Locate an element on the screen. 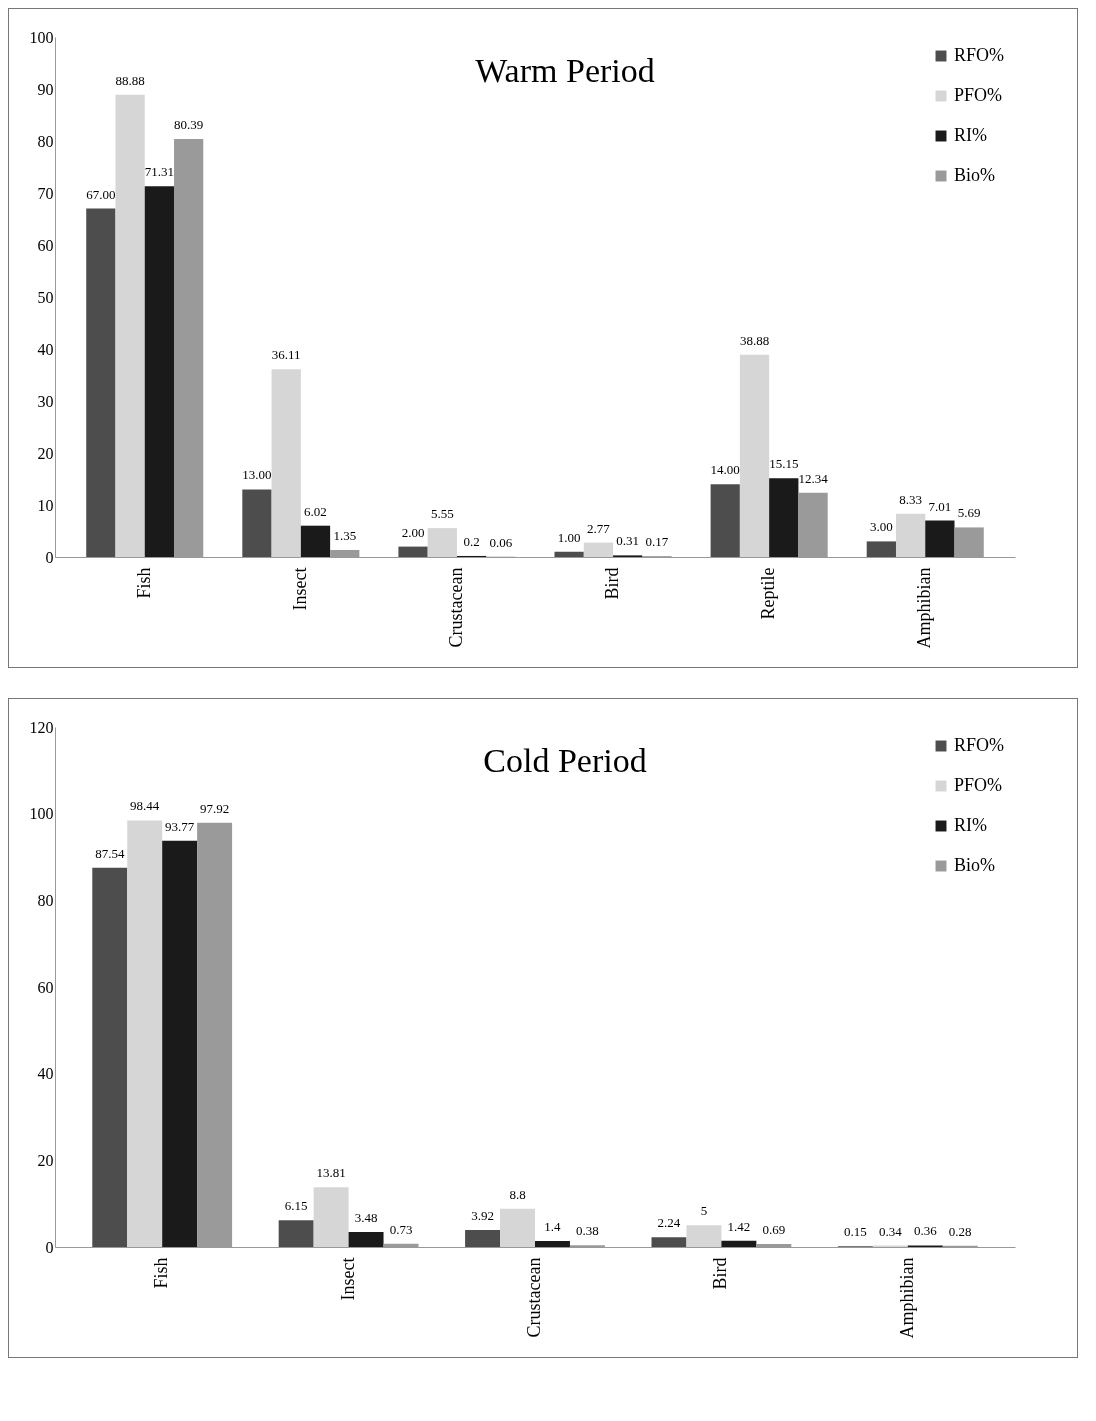 This screenshot has width=1096, height=1421. data-label: 8.8 is located at coordinates (517, 1194).